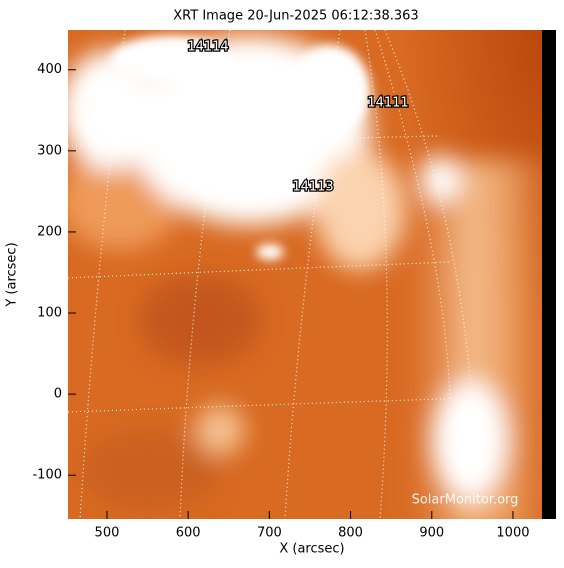 Image resolution: width=564 pixels, height=568 pixels. Describe the element at coordinates (188, 533) in the screenshot. I see `x-tick-label: 600` at that location.